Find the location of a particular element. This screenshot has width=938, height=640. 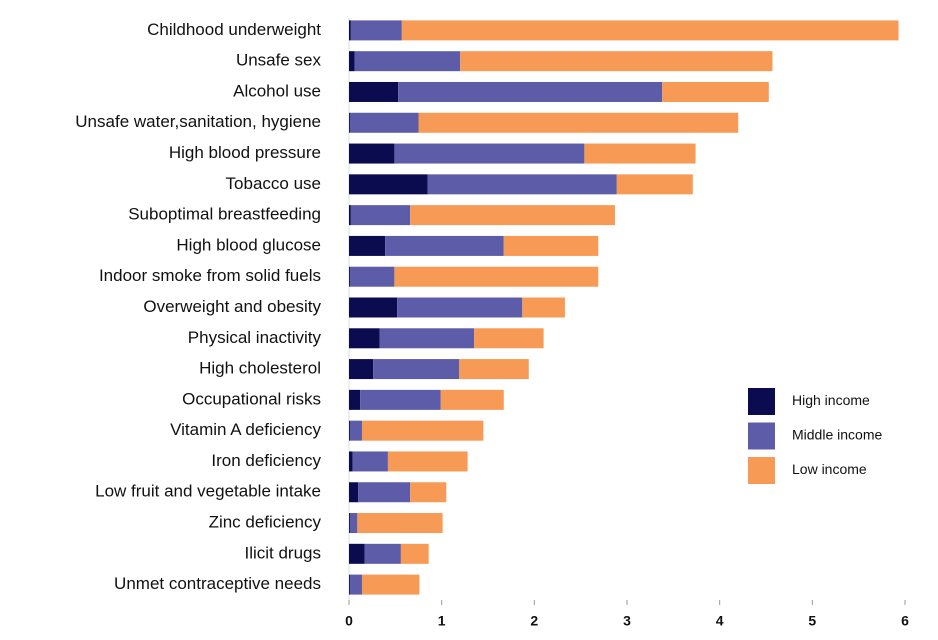

category-label: Tobacco use is located at coordinates (273, 183).